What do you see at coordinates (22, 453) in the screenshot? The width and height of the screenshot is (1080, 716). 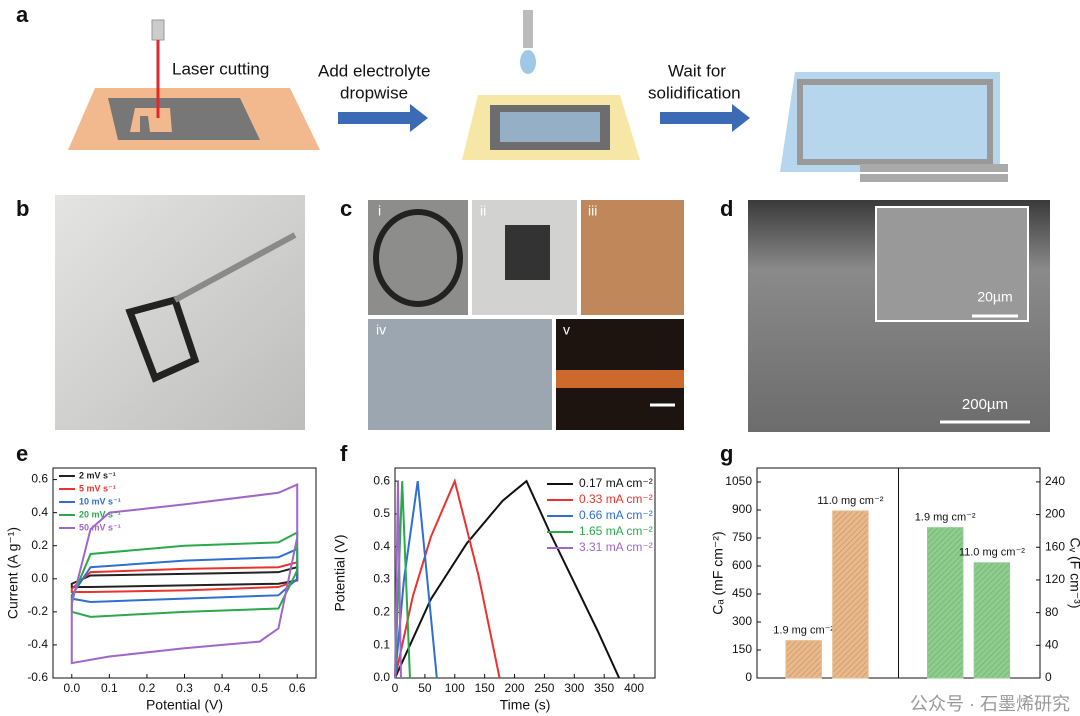 I see `panel-label: e` at bounding box center [22, 453].